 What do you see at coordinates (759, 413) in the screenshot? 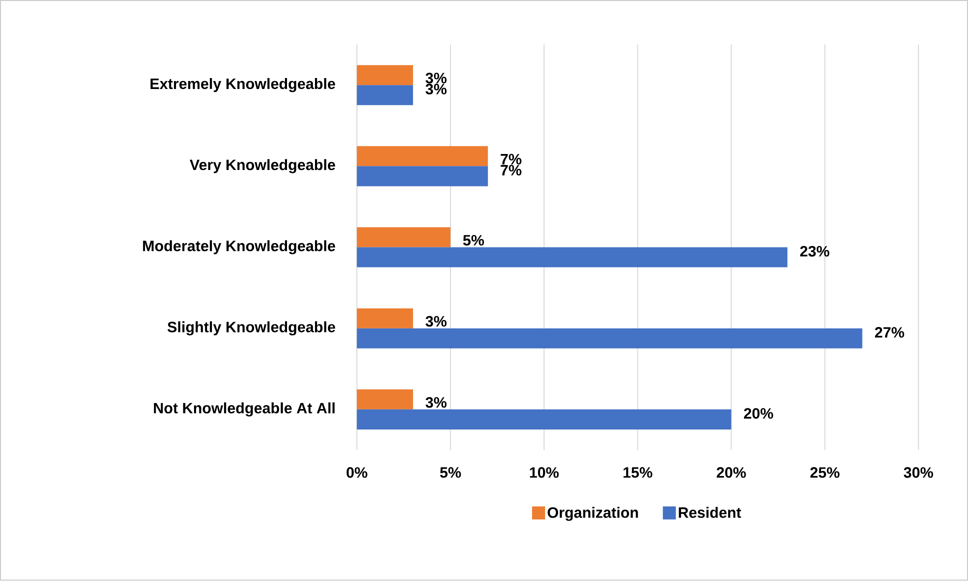
I see `data-label: 20%` at bounding box center [759, 413].